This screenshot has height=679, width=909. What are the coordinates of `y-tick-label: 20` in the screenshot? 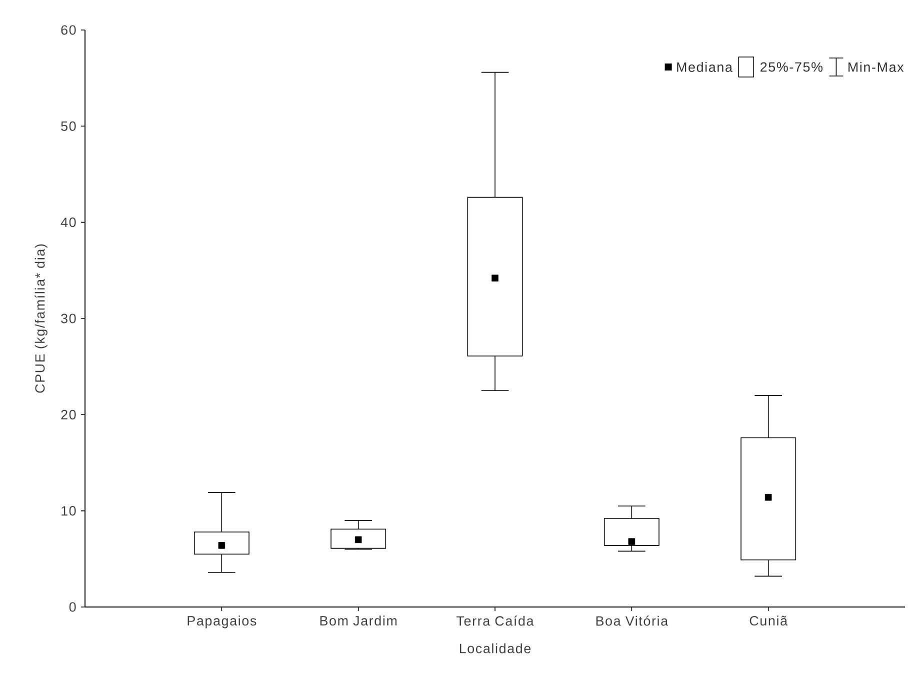 It's located at (68, 415).